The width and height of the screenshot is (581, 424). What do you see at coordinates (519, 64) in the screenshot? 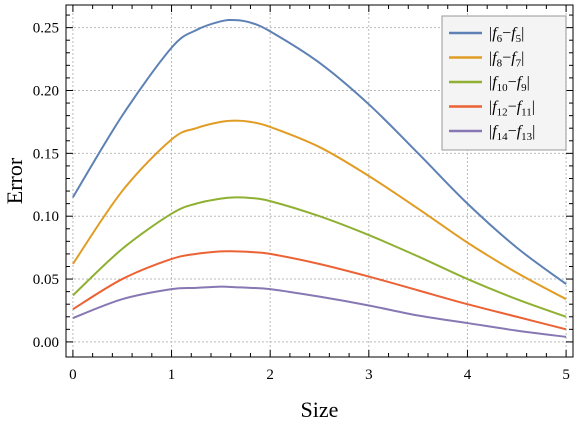
I see `legend-label-part: 7` at bounding box center [519, 64].